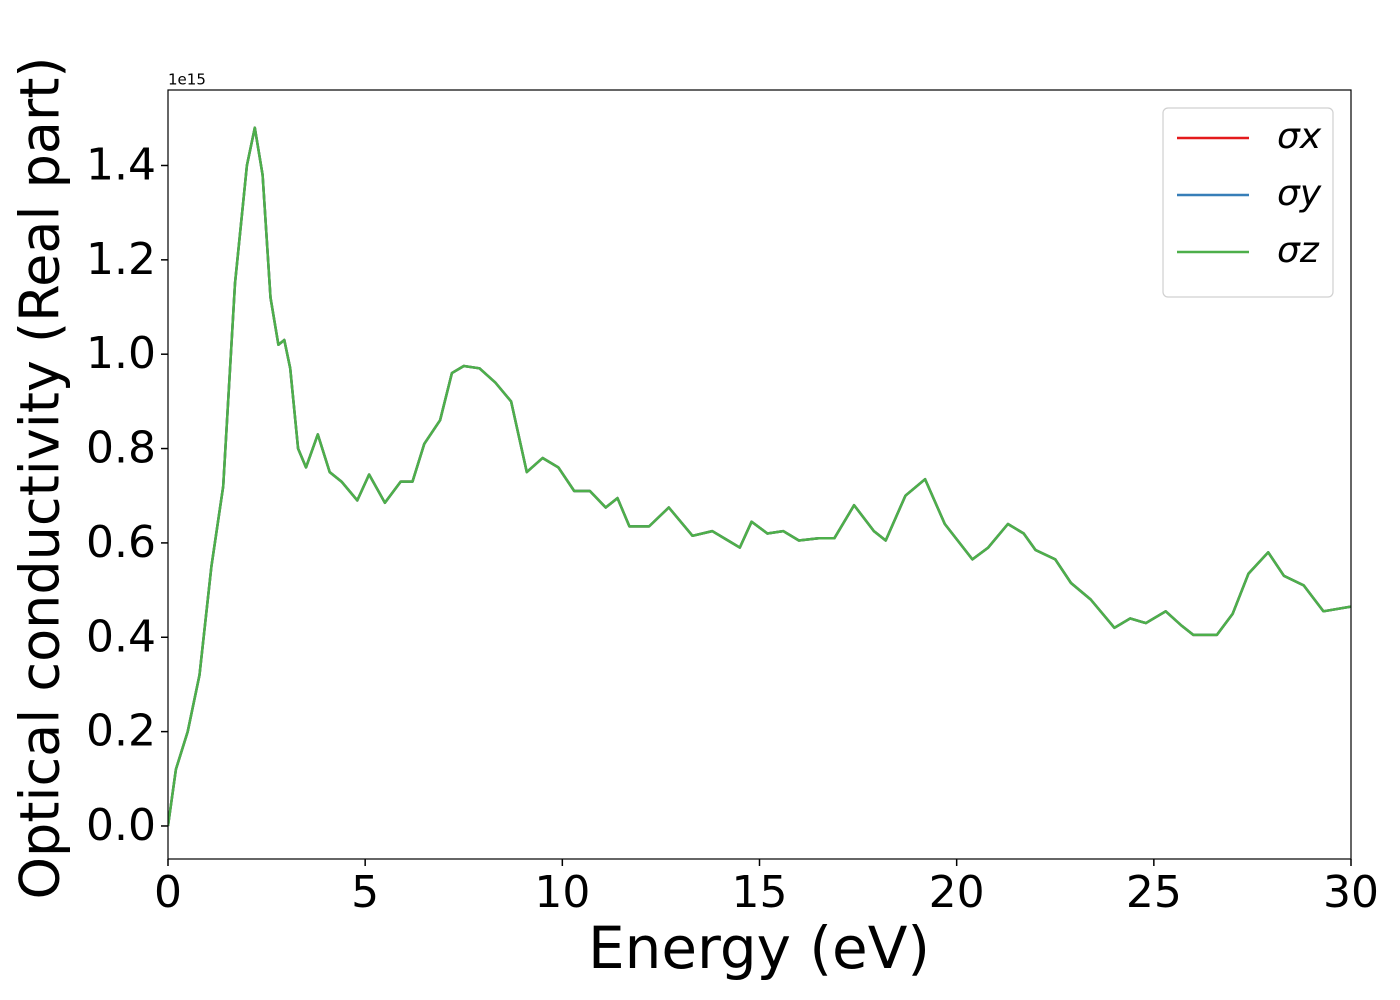 This screenshot has width=1400, height=1000. Describe the element at coordinates (121, 448) in the screenshot. I see `y-tick-label: 0.8` at that location.